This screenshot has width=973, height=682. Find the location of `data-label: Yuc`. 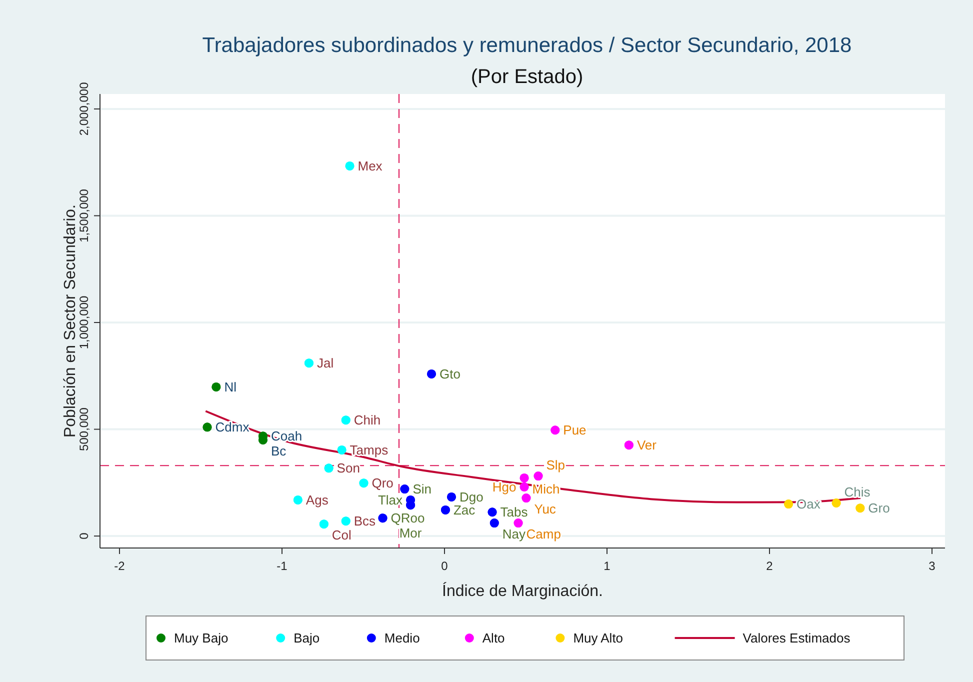

data-label: Yuc is located at coordinates (545, 509).